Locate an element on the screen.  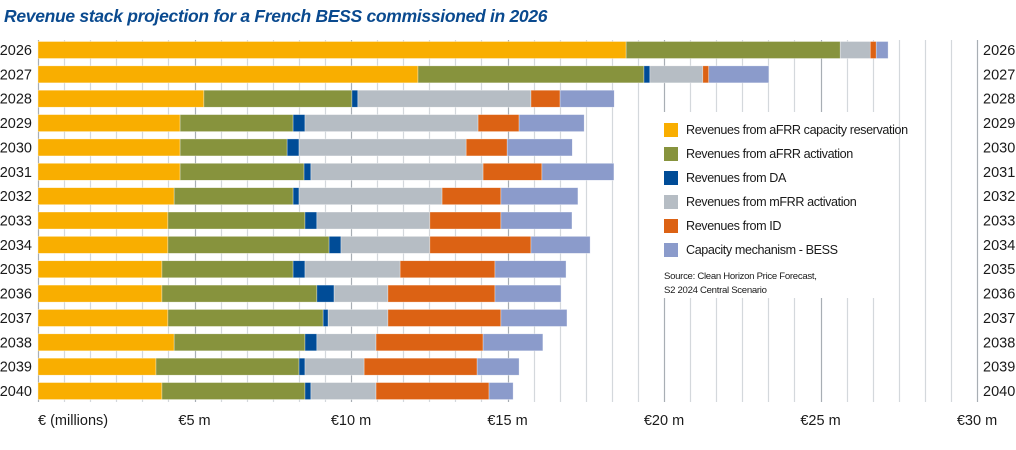
y-tick-label: 2028 is located at coordinates (16, 100).